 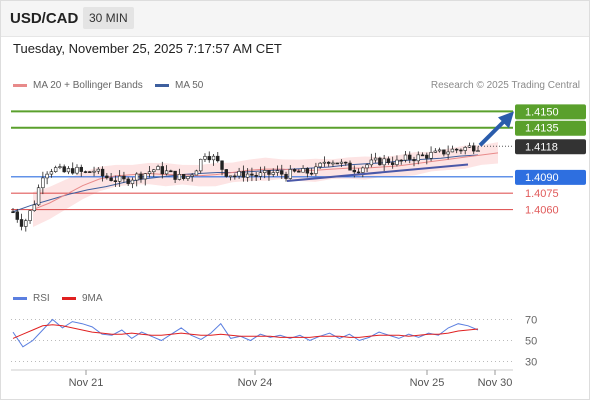 I want to click on x-axis-label: Nov 30, so click(x=495, y=383).